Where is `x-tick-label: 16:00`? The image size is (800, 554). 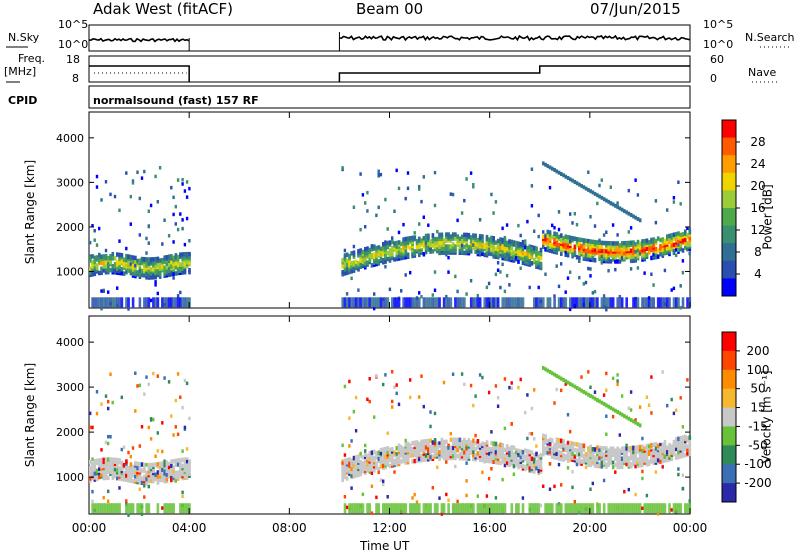
x-tick-label: 16:00 is located at coordinates (489, 528).